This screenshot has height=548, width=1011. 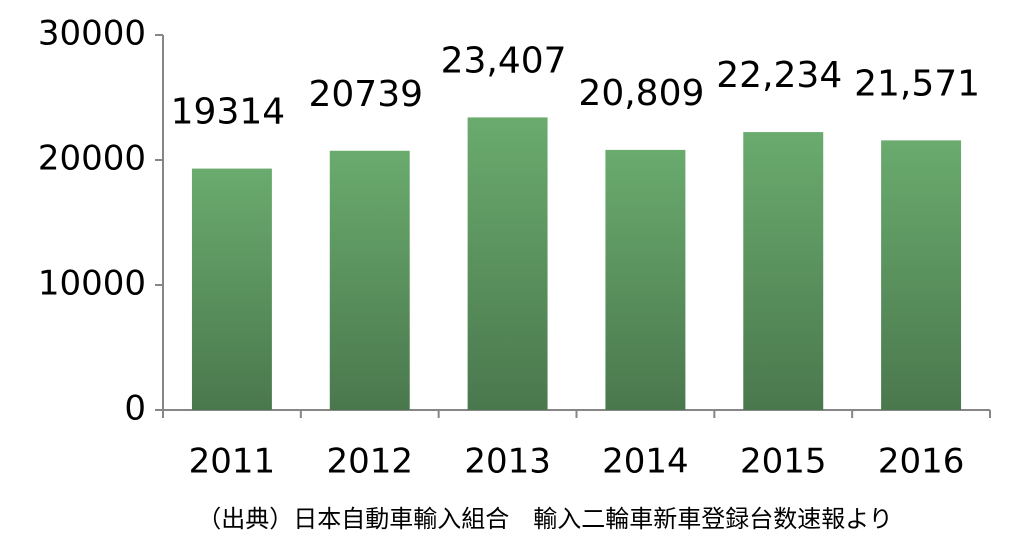 What do you see at coordinates (507, 462) in the screenshot?
I see `x-tick-label: 2013` at bounding box center [507, 462].